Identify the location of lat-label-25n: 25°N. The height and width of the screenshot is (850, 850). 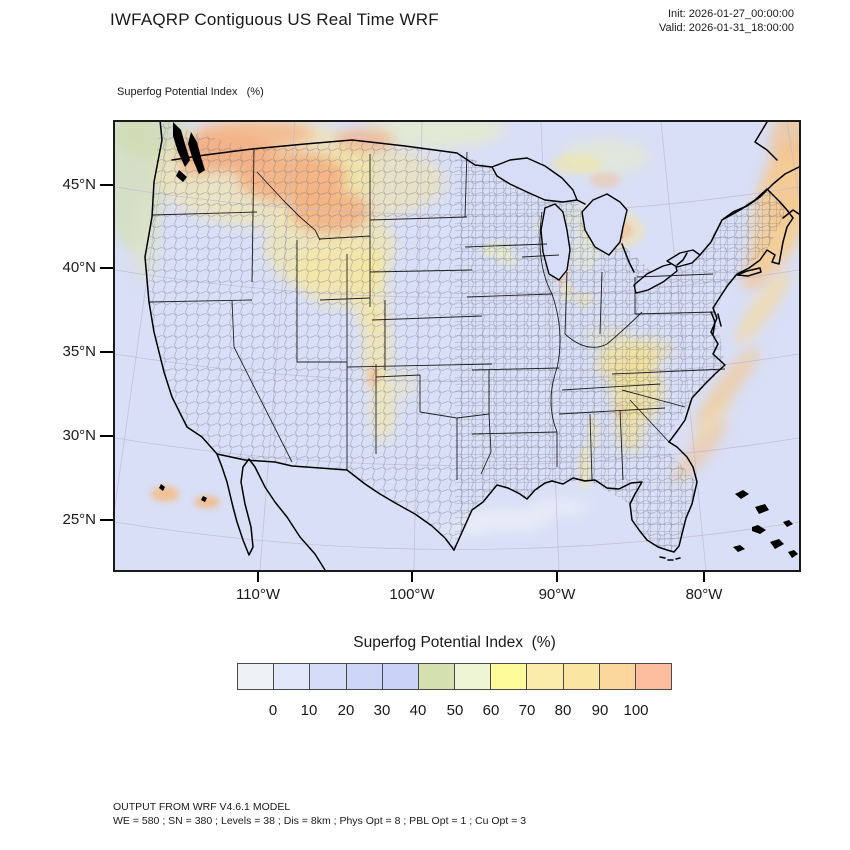
(79, 519).